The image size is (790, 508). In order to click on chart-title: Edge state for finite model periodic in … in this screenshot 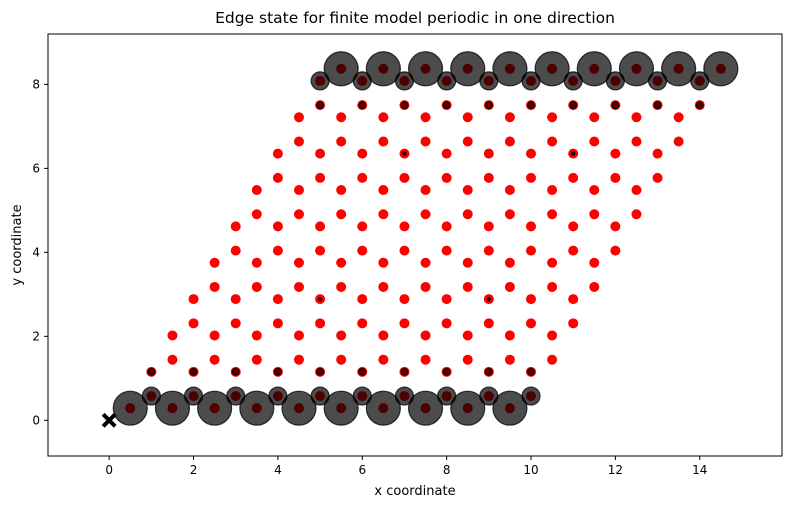, I will do `click(415, 18)`.